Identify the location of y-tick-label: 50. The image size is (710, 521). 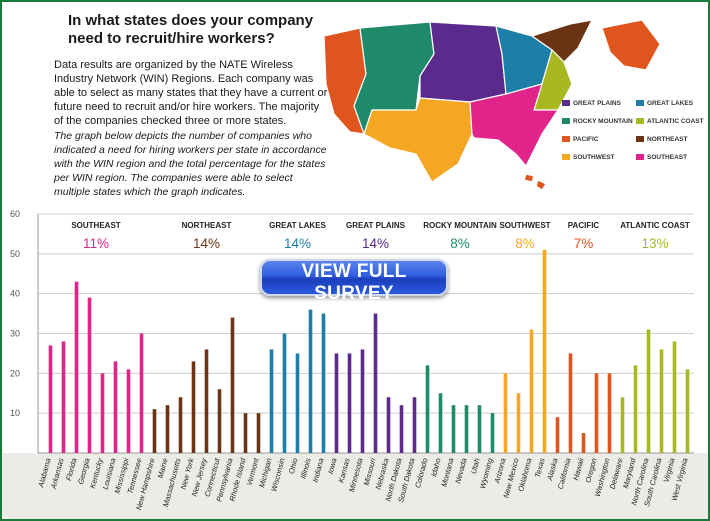
(15, 254).